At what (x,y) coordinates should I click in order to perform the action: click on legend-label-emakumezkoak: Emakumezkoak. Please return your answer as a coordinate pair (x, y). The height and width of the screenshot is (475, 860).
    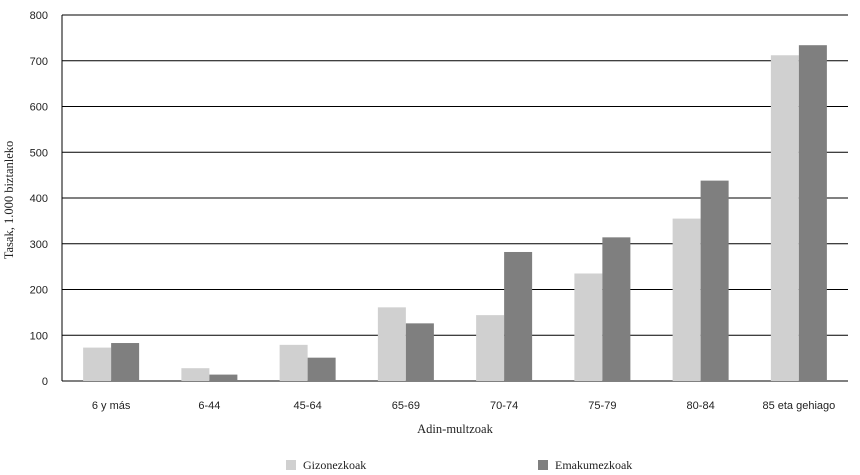
    Looking at the image, I should click on (593, 465).